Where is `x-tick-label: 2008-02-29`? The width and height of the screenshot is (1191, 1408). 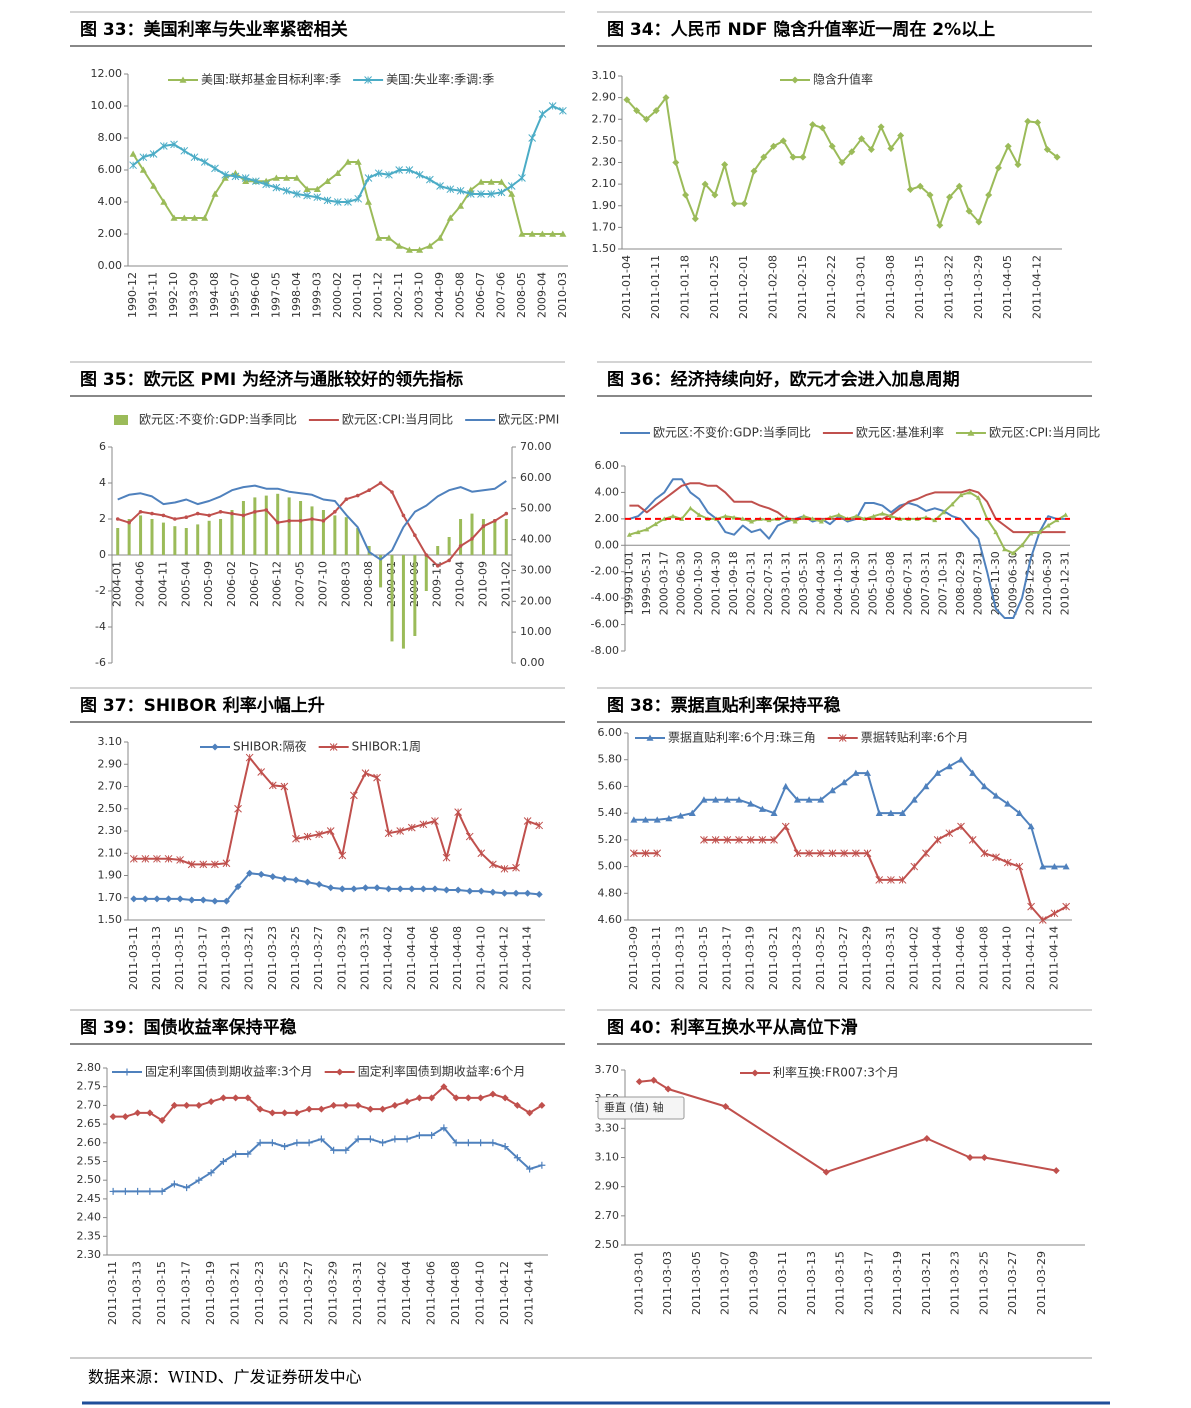
x-tick-label: 2008-02-29 is located at coordinates (960, 583).